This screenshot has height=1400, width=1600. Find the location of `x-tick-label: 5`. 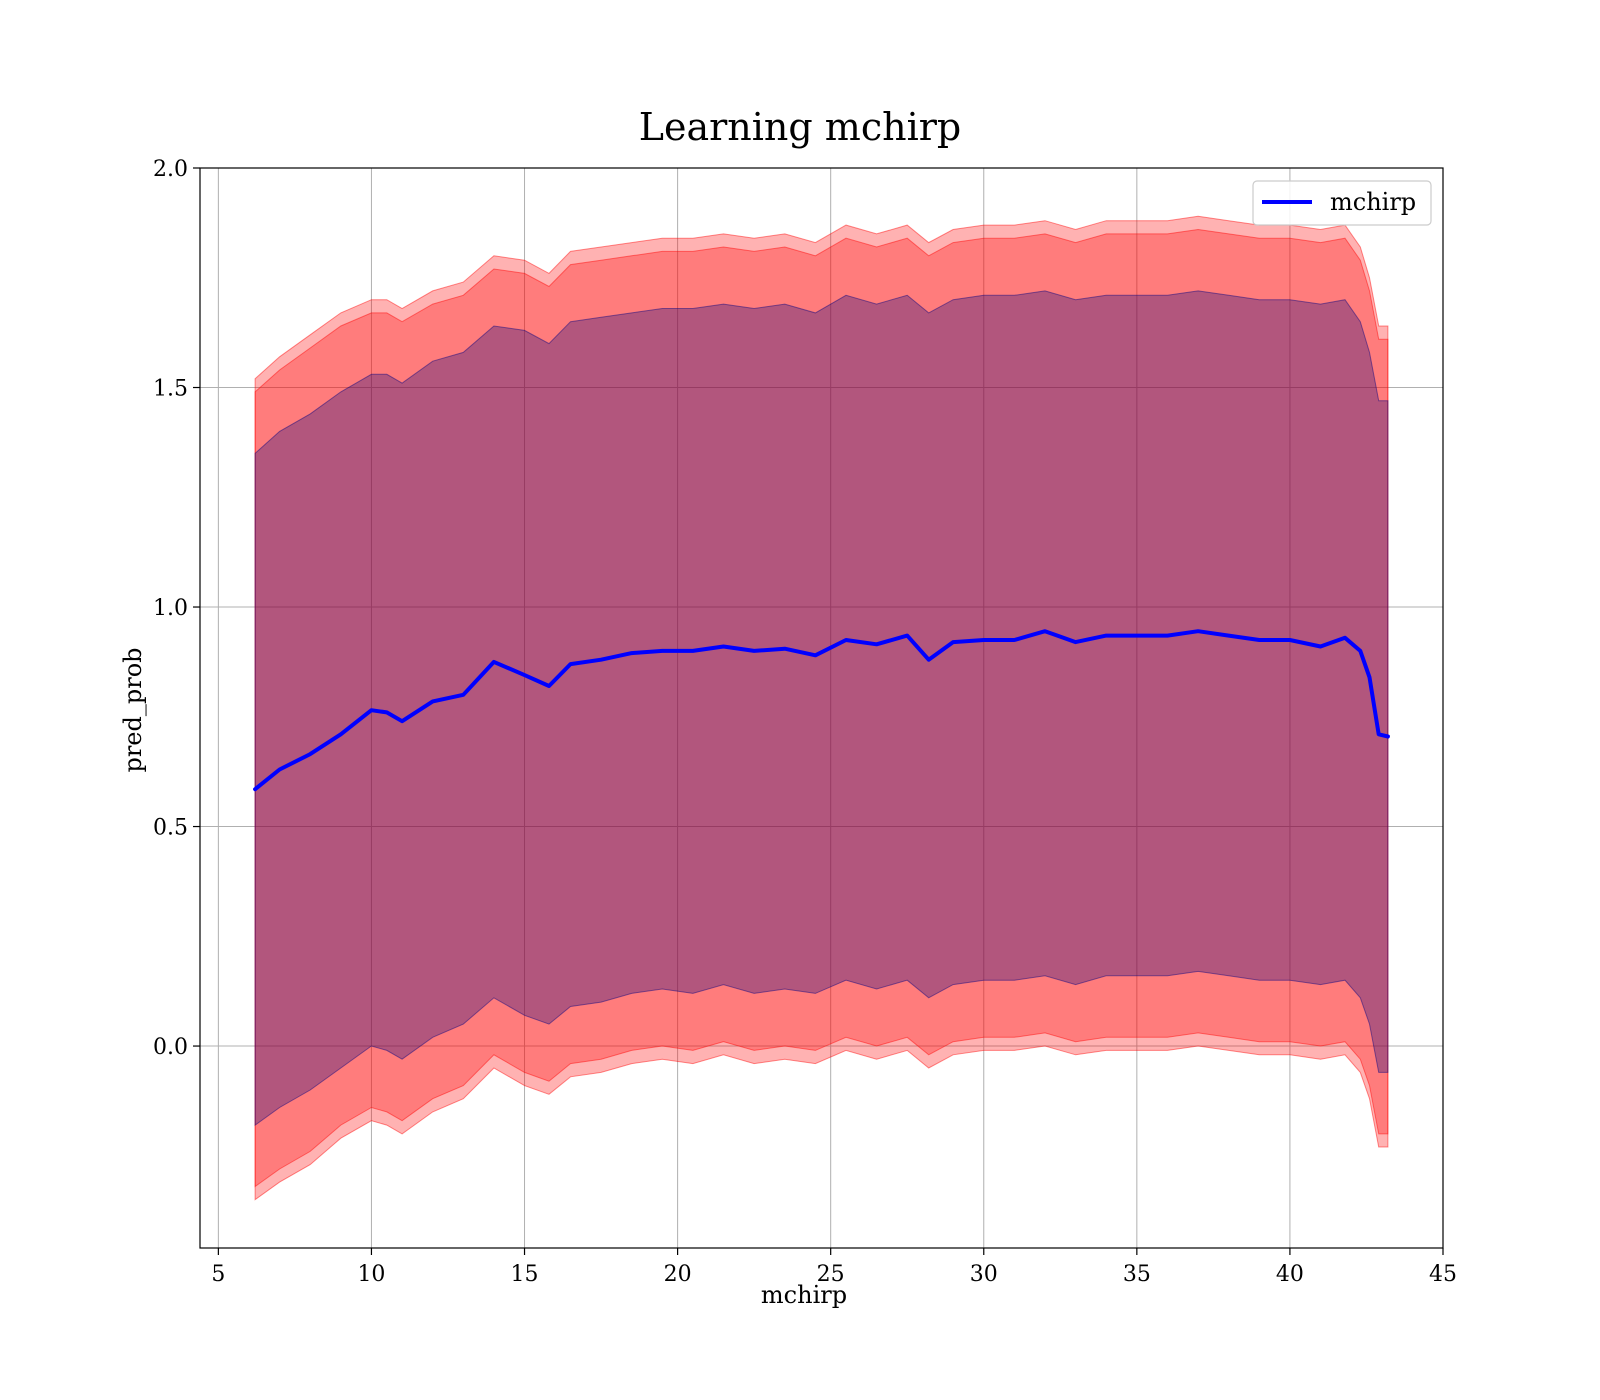

x-tick-label: 5 is located at coordinates (218, 1274).